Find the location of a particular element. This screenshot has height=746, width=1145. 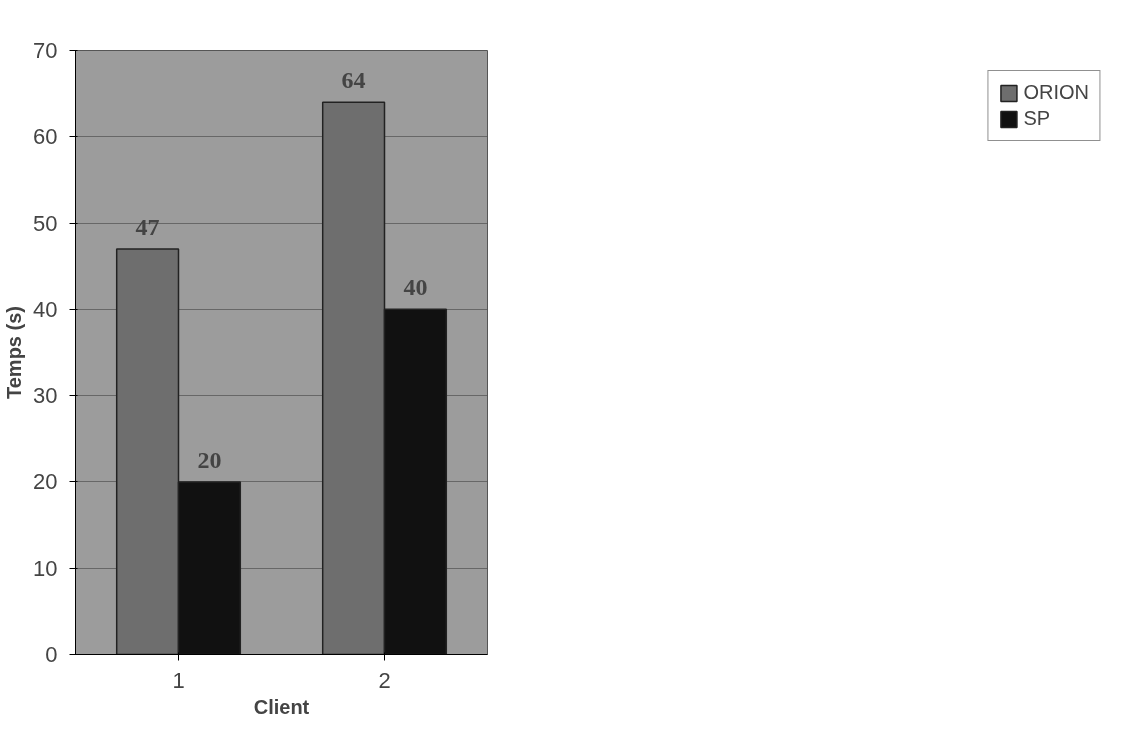

y-tick-label: 50 is located at coordinates (45, 223).